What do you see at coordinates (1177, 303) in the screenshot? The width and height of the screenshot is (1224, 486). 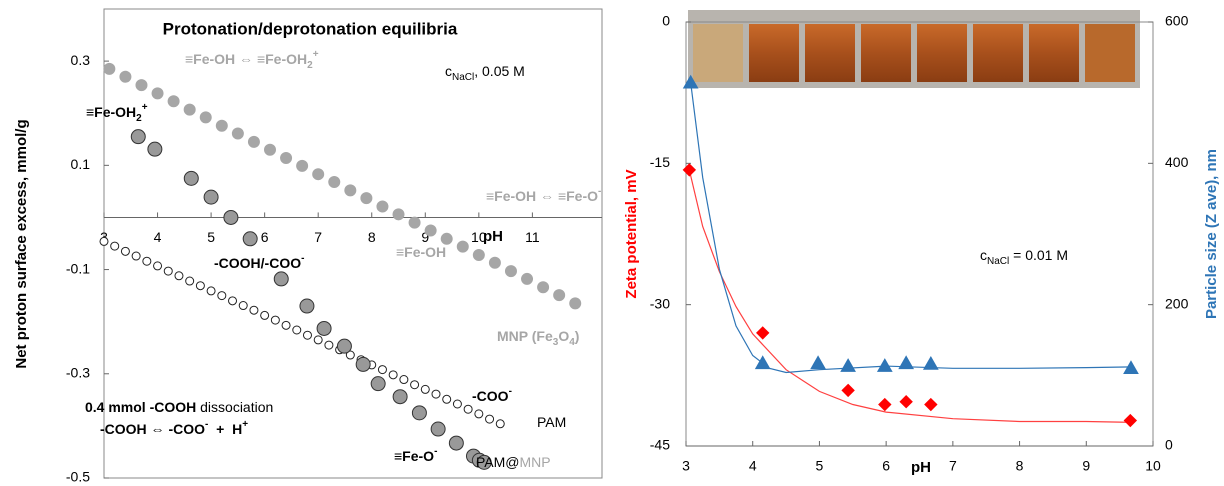 I see `y2-tick-label: 200` at bounding box center [1177, 303].